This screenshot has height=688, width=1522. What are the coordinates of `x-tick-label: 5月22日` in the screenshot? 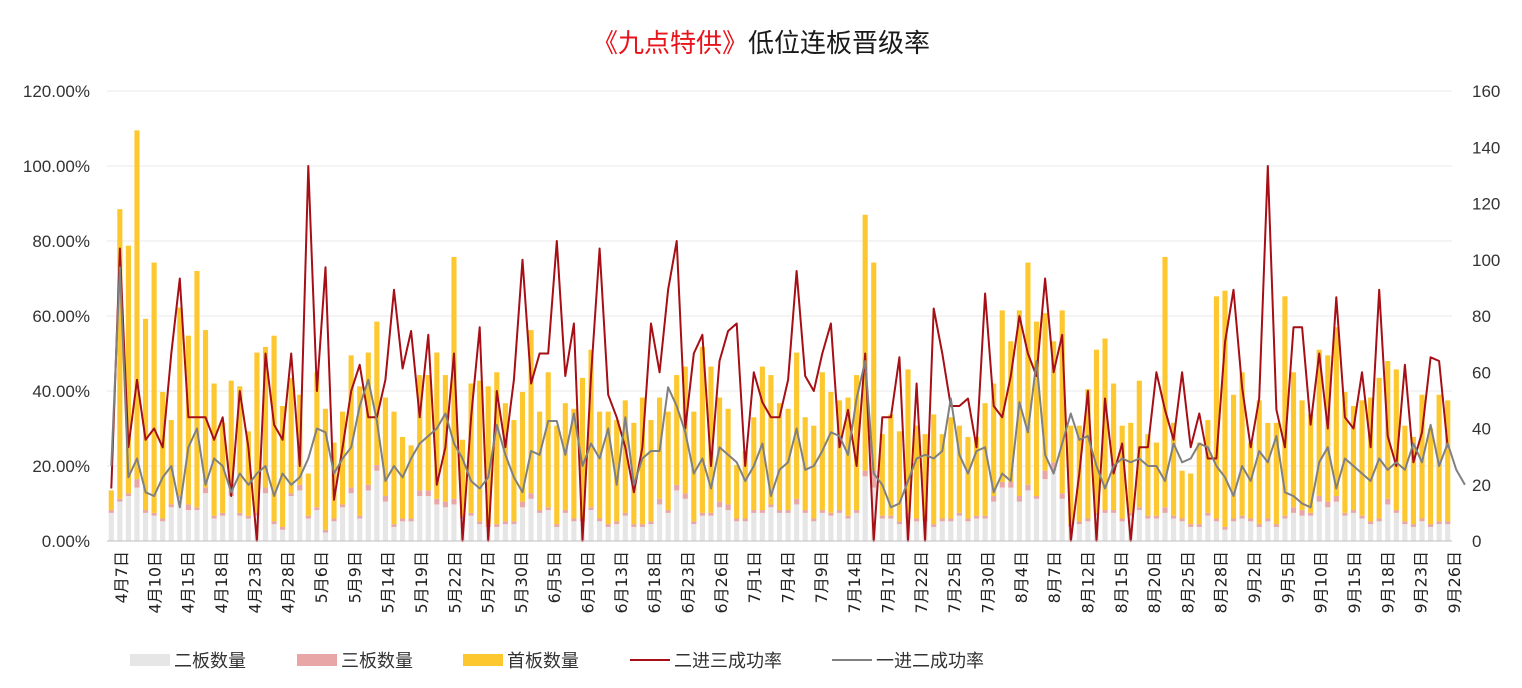 It's located at (454, 582).